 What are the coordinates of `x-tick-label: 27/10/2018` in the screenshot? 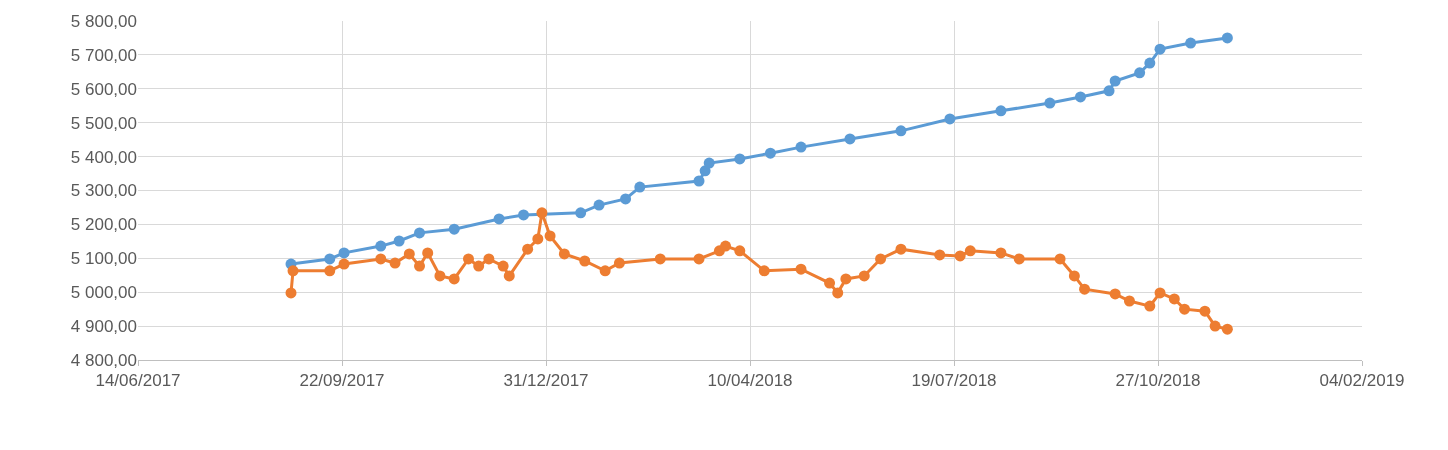 It's located at (1158, 381).